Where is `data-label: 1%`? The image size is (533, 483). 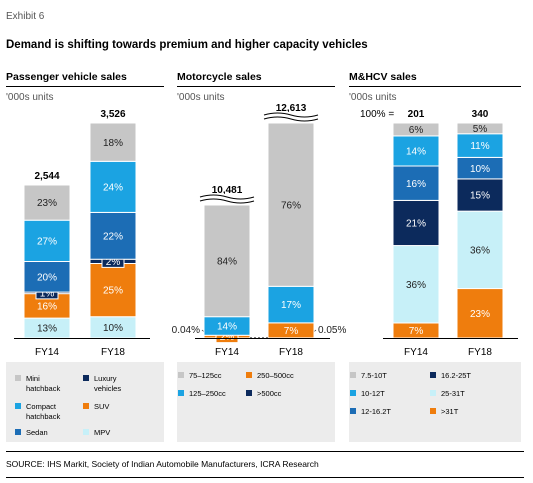 data-label: 1% is located at coordinates (47, 293).